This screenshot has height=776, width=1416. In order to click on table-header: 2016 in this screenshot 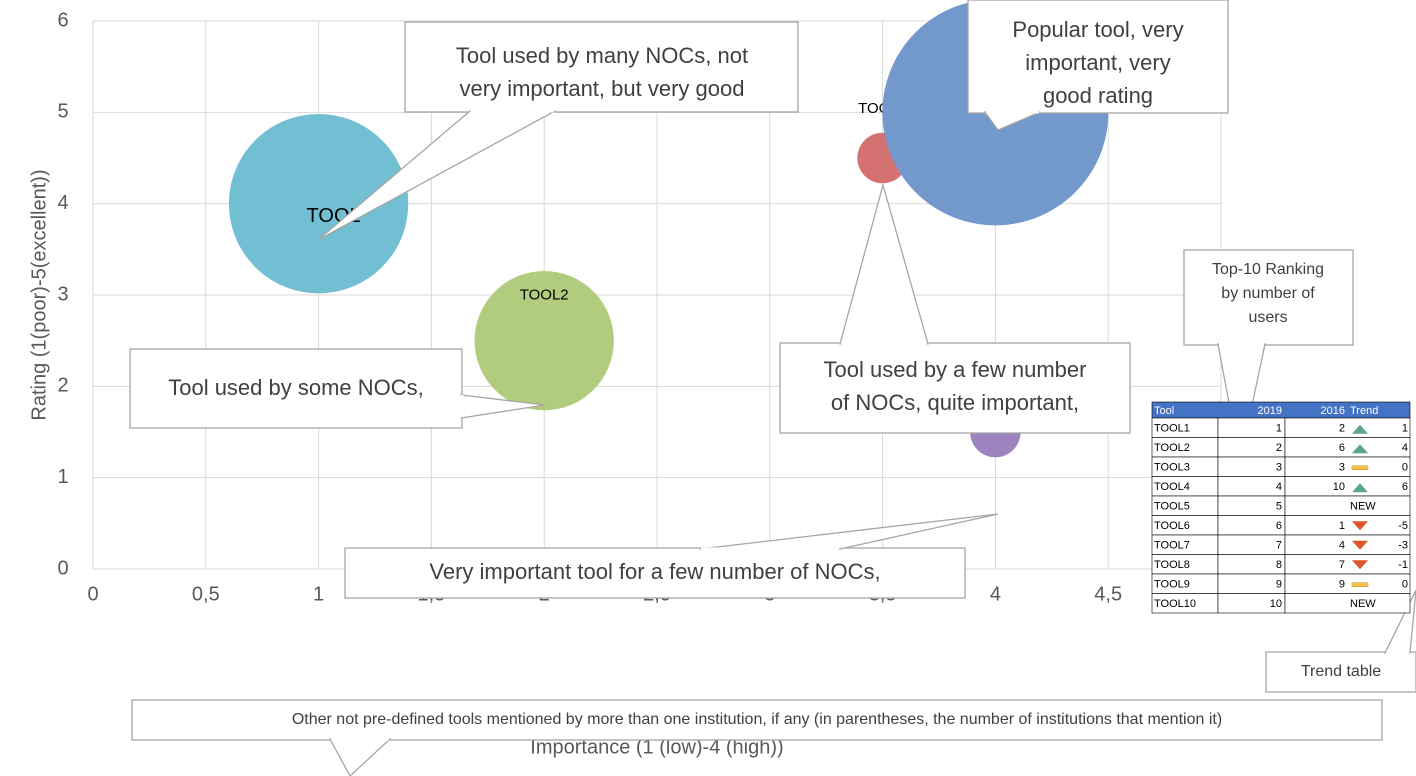, I will do `click(1333, 411)`.